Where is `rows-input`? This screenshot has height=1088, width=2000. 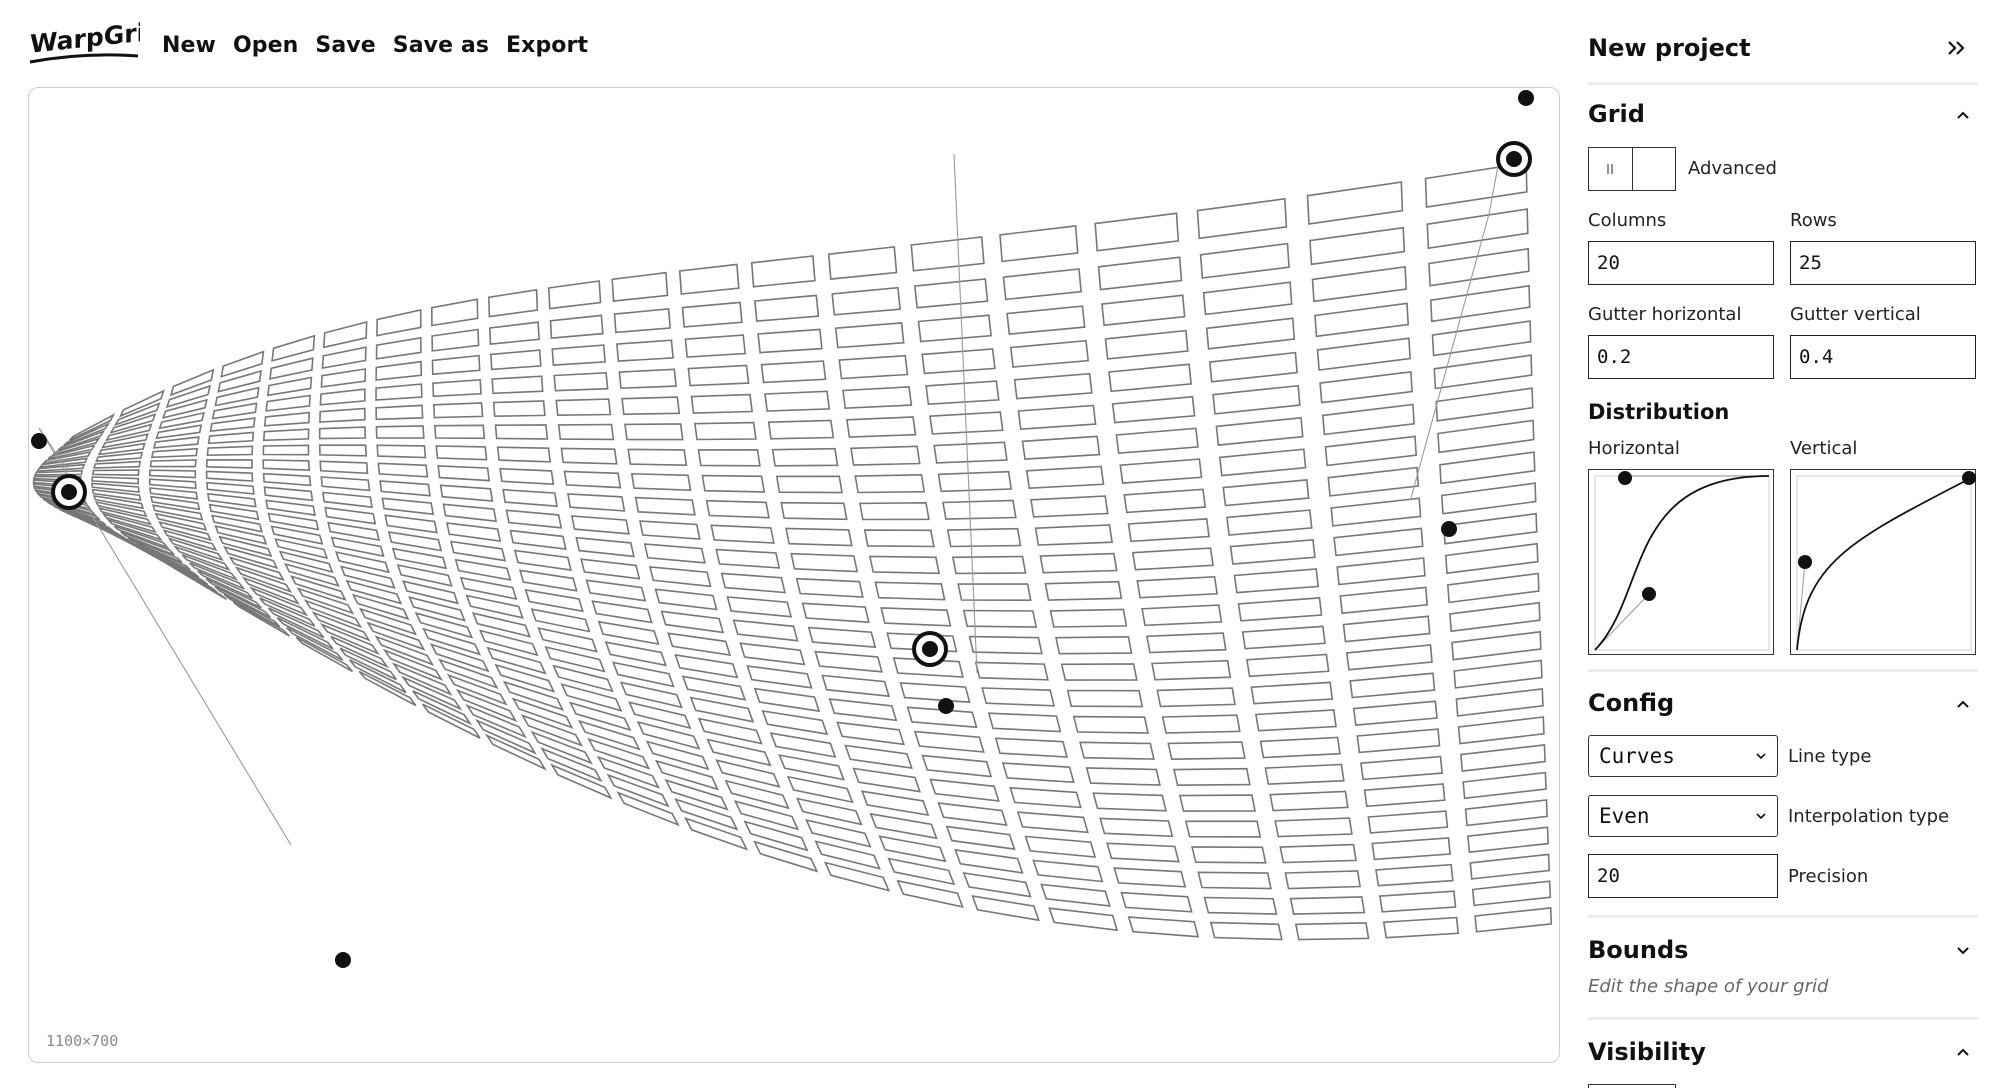
rows-input is located at coordinates (1883, 263).